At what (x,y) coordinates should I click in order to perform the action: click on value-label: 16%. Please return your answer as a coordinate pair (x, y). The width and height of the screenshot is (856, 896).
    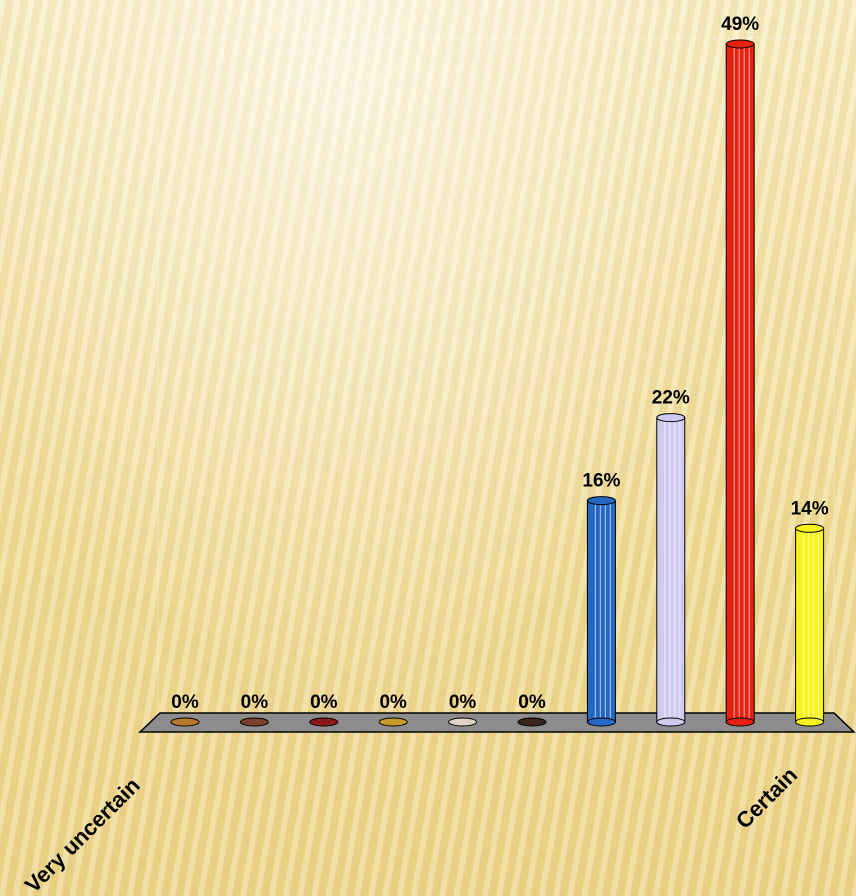
    Looking at the image, I should click on (601, 481).